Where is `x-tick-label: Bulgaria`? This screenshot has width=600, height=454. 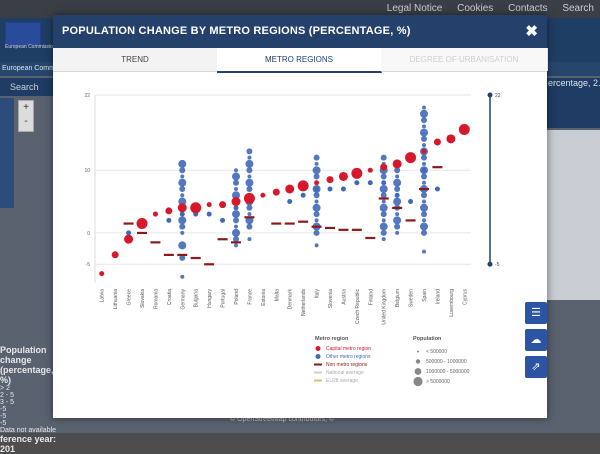
x-tick-label: Bulgaria is located at coordinates (197, 298).